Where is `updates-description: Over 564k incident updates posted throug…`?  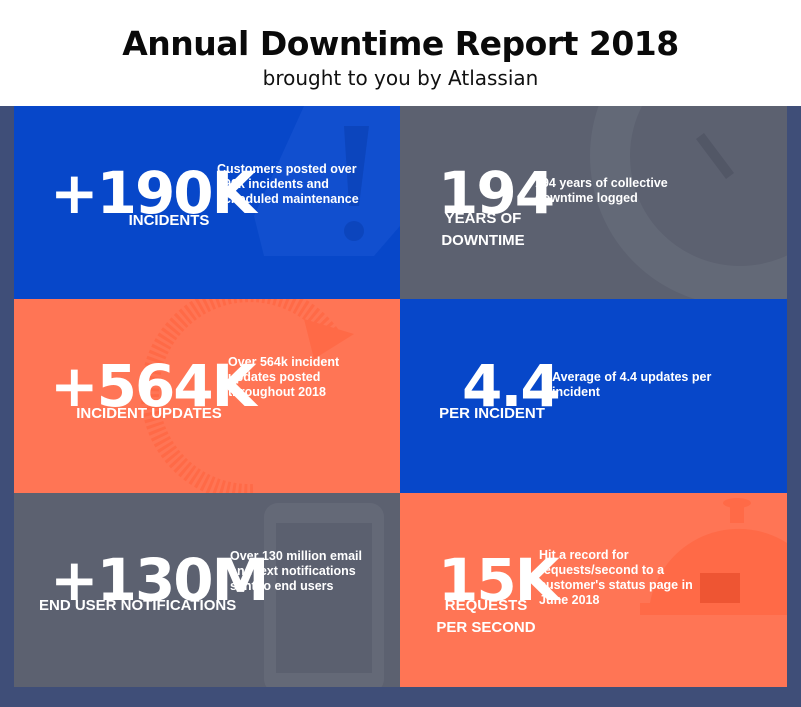
updates-description: Over 564k incident updates posted throug… is located at coordinates (284, 377).